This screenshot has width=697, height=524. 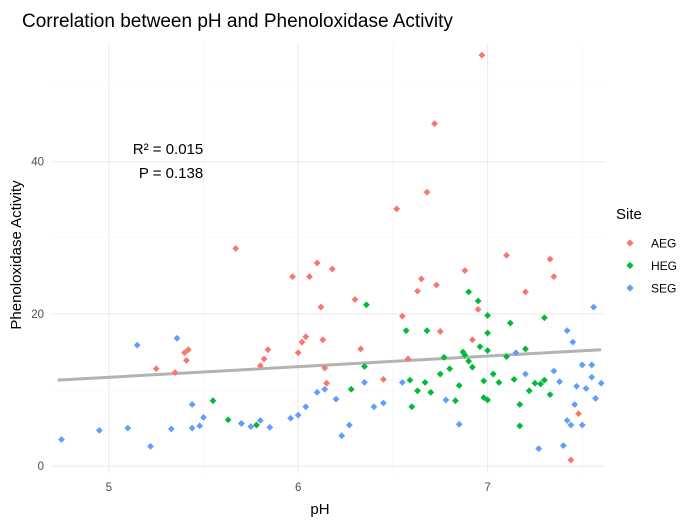 I want to click on p-value-annotation: P = 0.138, so click(x=171, y=173).